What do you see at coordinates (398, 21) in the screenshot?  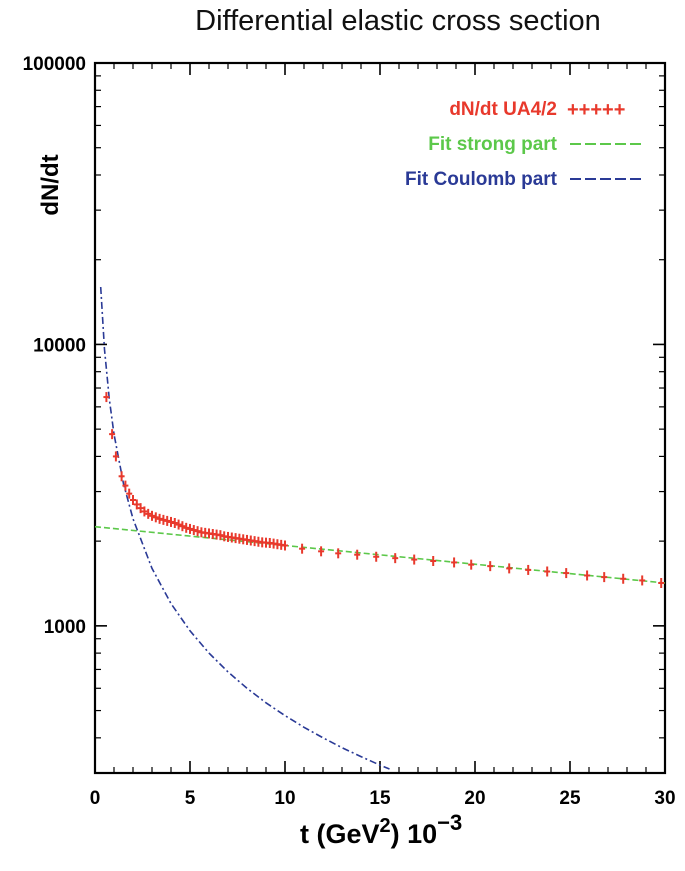 I see `chart-title: Differential elastic cross section` at bounding box center [398, 21].